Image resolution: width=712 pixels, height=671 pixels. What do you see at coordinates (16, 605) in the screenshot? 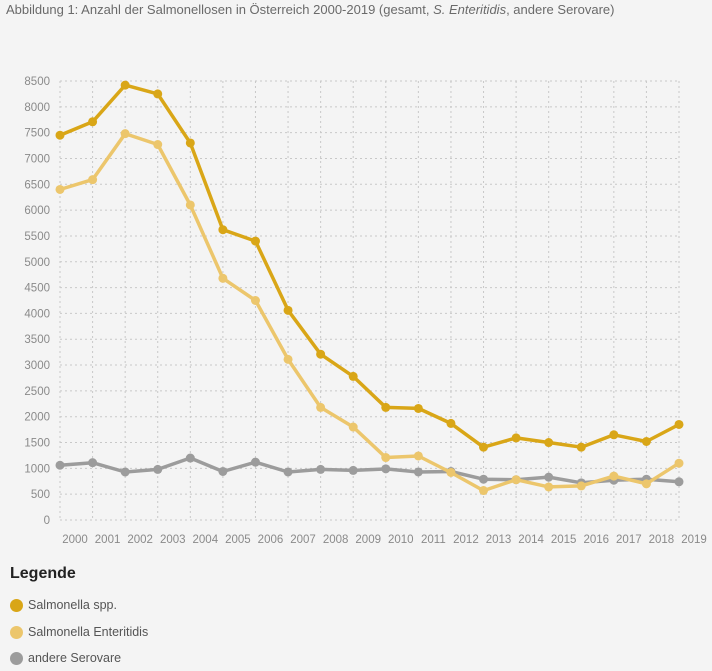
I see `legend-dot-spp` at bounding box center [16, 605].